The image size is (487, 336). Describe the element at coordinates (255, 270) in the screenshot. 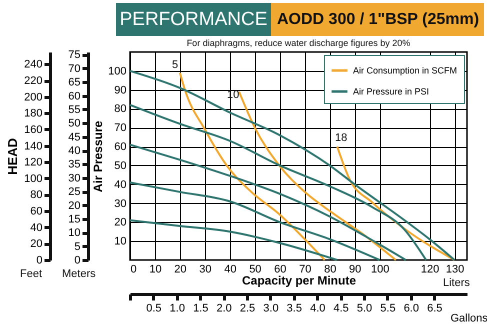

I see `x-tick-label: 50` at that location.